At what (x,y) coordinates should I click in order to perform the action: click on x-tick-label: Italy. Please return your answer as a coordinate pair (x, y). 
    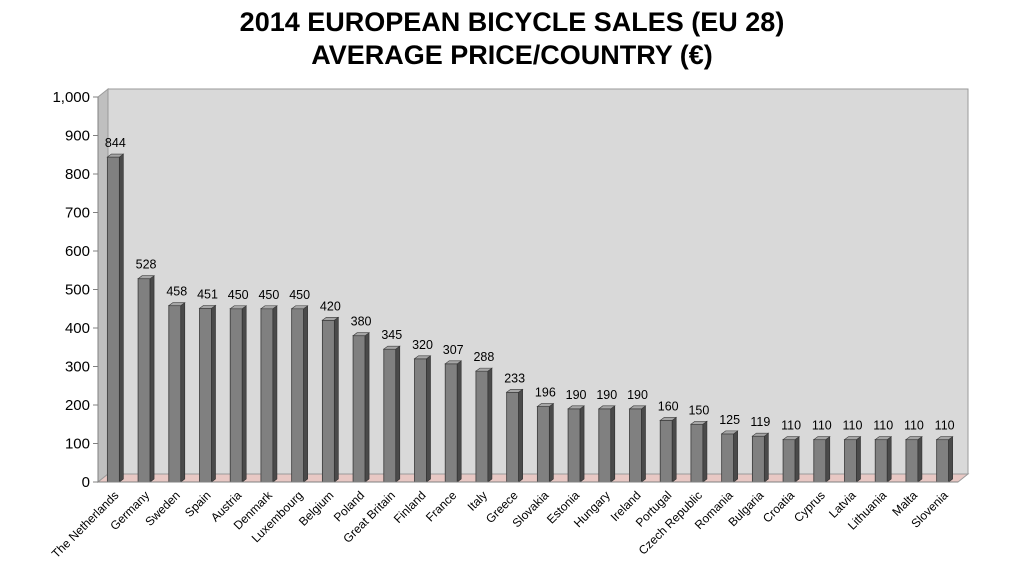
    Looking at the image, I should click on (477, 500).